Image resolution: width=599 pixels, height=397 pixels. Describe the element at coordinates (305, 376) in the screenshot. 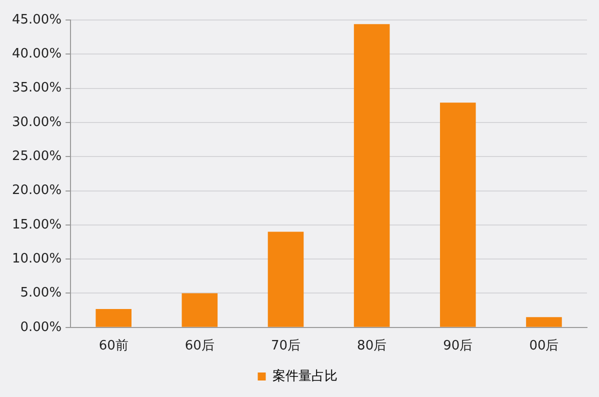

I see `legend-label: 案件量占比` at that location.